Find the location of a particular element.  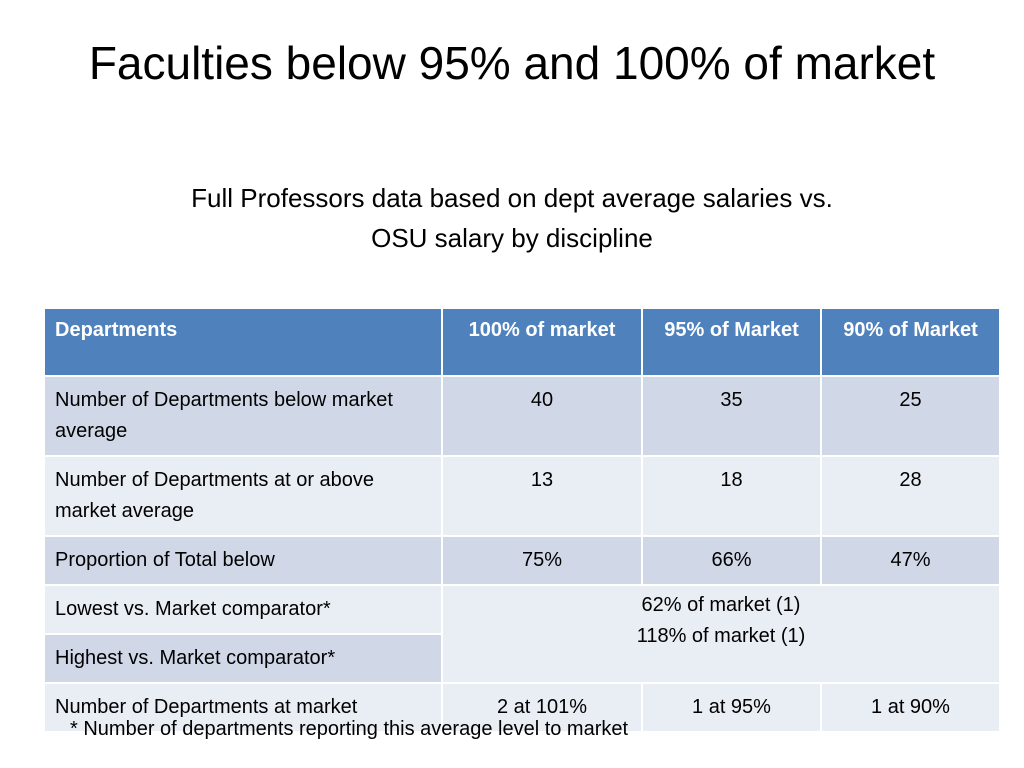

comparator-highest-value: 118% of market (1) is located at coordinates (721, 636).